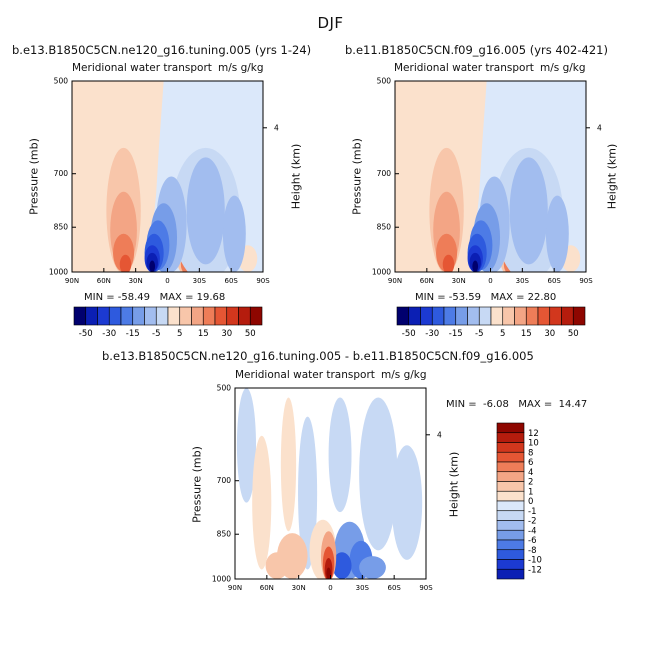 Image resolution: width=661 pixels, height=661 pixels. I want to click on panel-1-field, so click(167, 176).